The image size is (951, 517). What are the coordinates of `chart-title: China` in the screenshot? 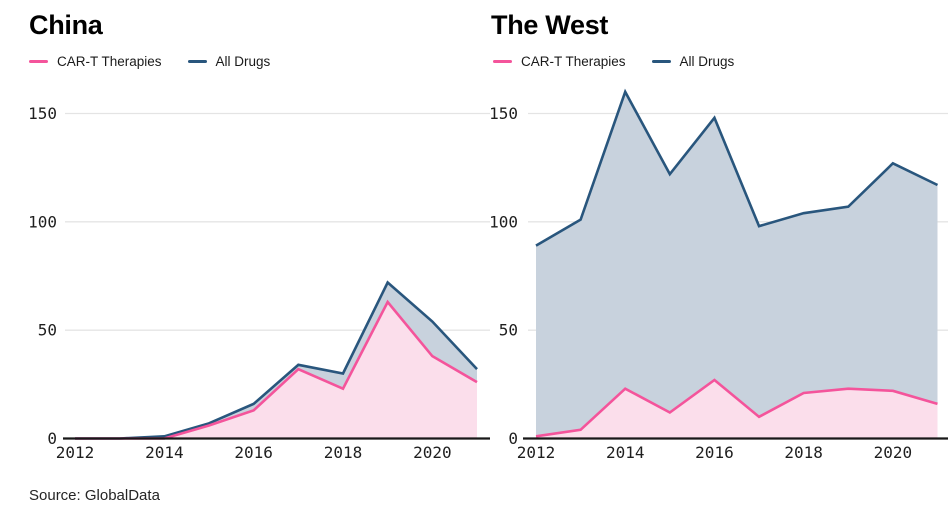 It's located at (66, 25).